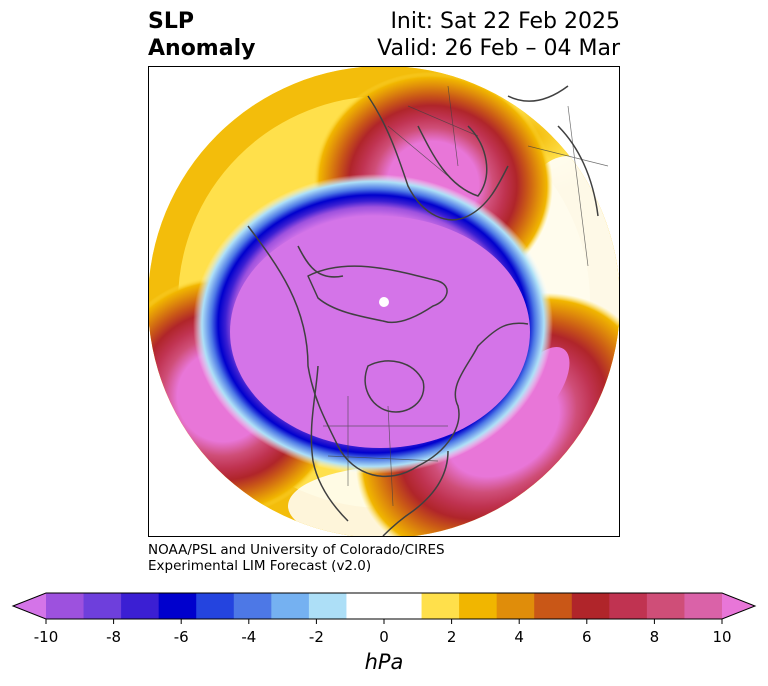  I want to click on colorbar-tick-label: 4, so click(519, 637).